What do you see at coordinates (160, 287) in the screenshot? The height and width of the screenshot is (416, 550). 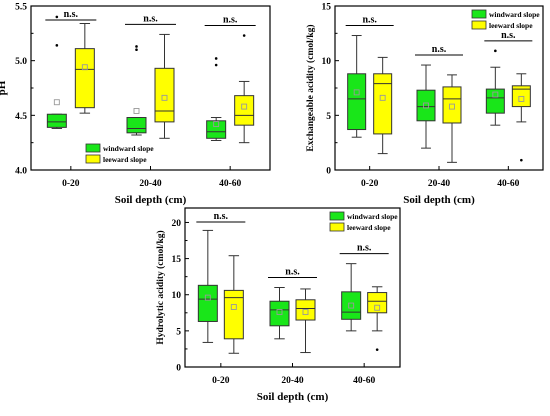 I see `y-axis-title: Hydrolytic acidity (cmol/kg)` at bounding box center [160, 287].